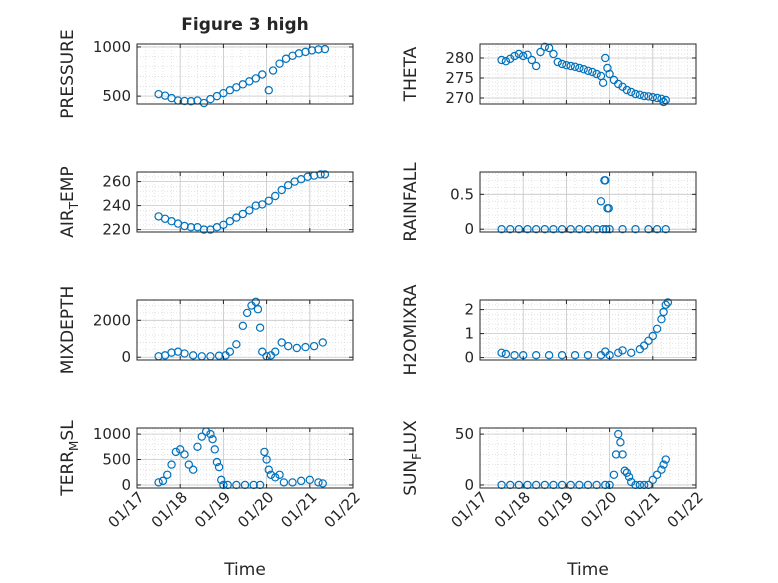  What do you see at coordinates (69, 458) in the screenshot?
I see `y-axis-label: TERRMSL` at bounding box center [69, 458].